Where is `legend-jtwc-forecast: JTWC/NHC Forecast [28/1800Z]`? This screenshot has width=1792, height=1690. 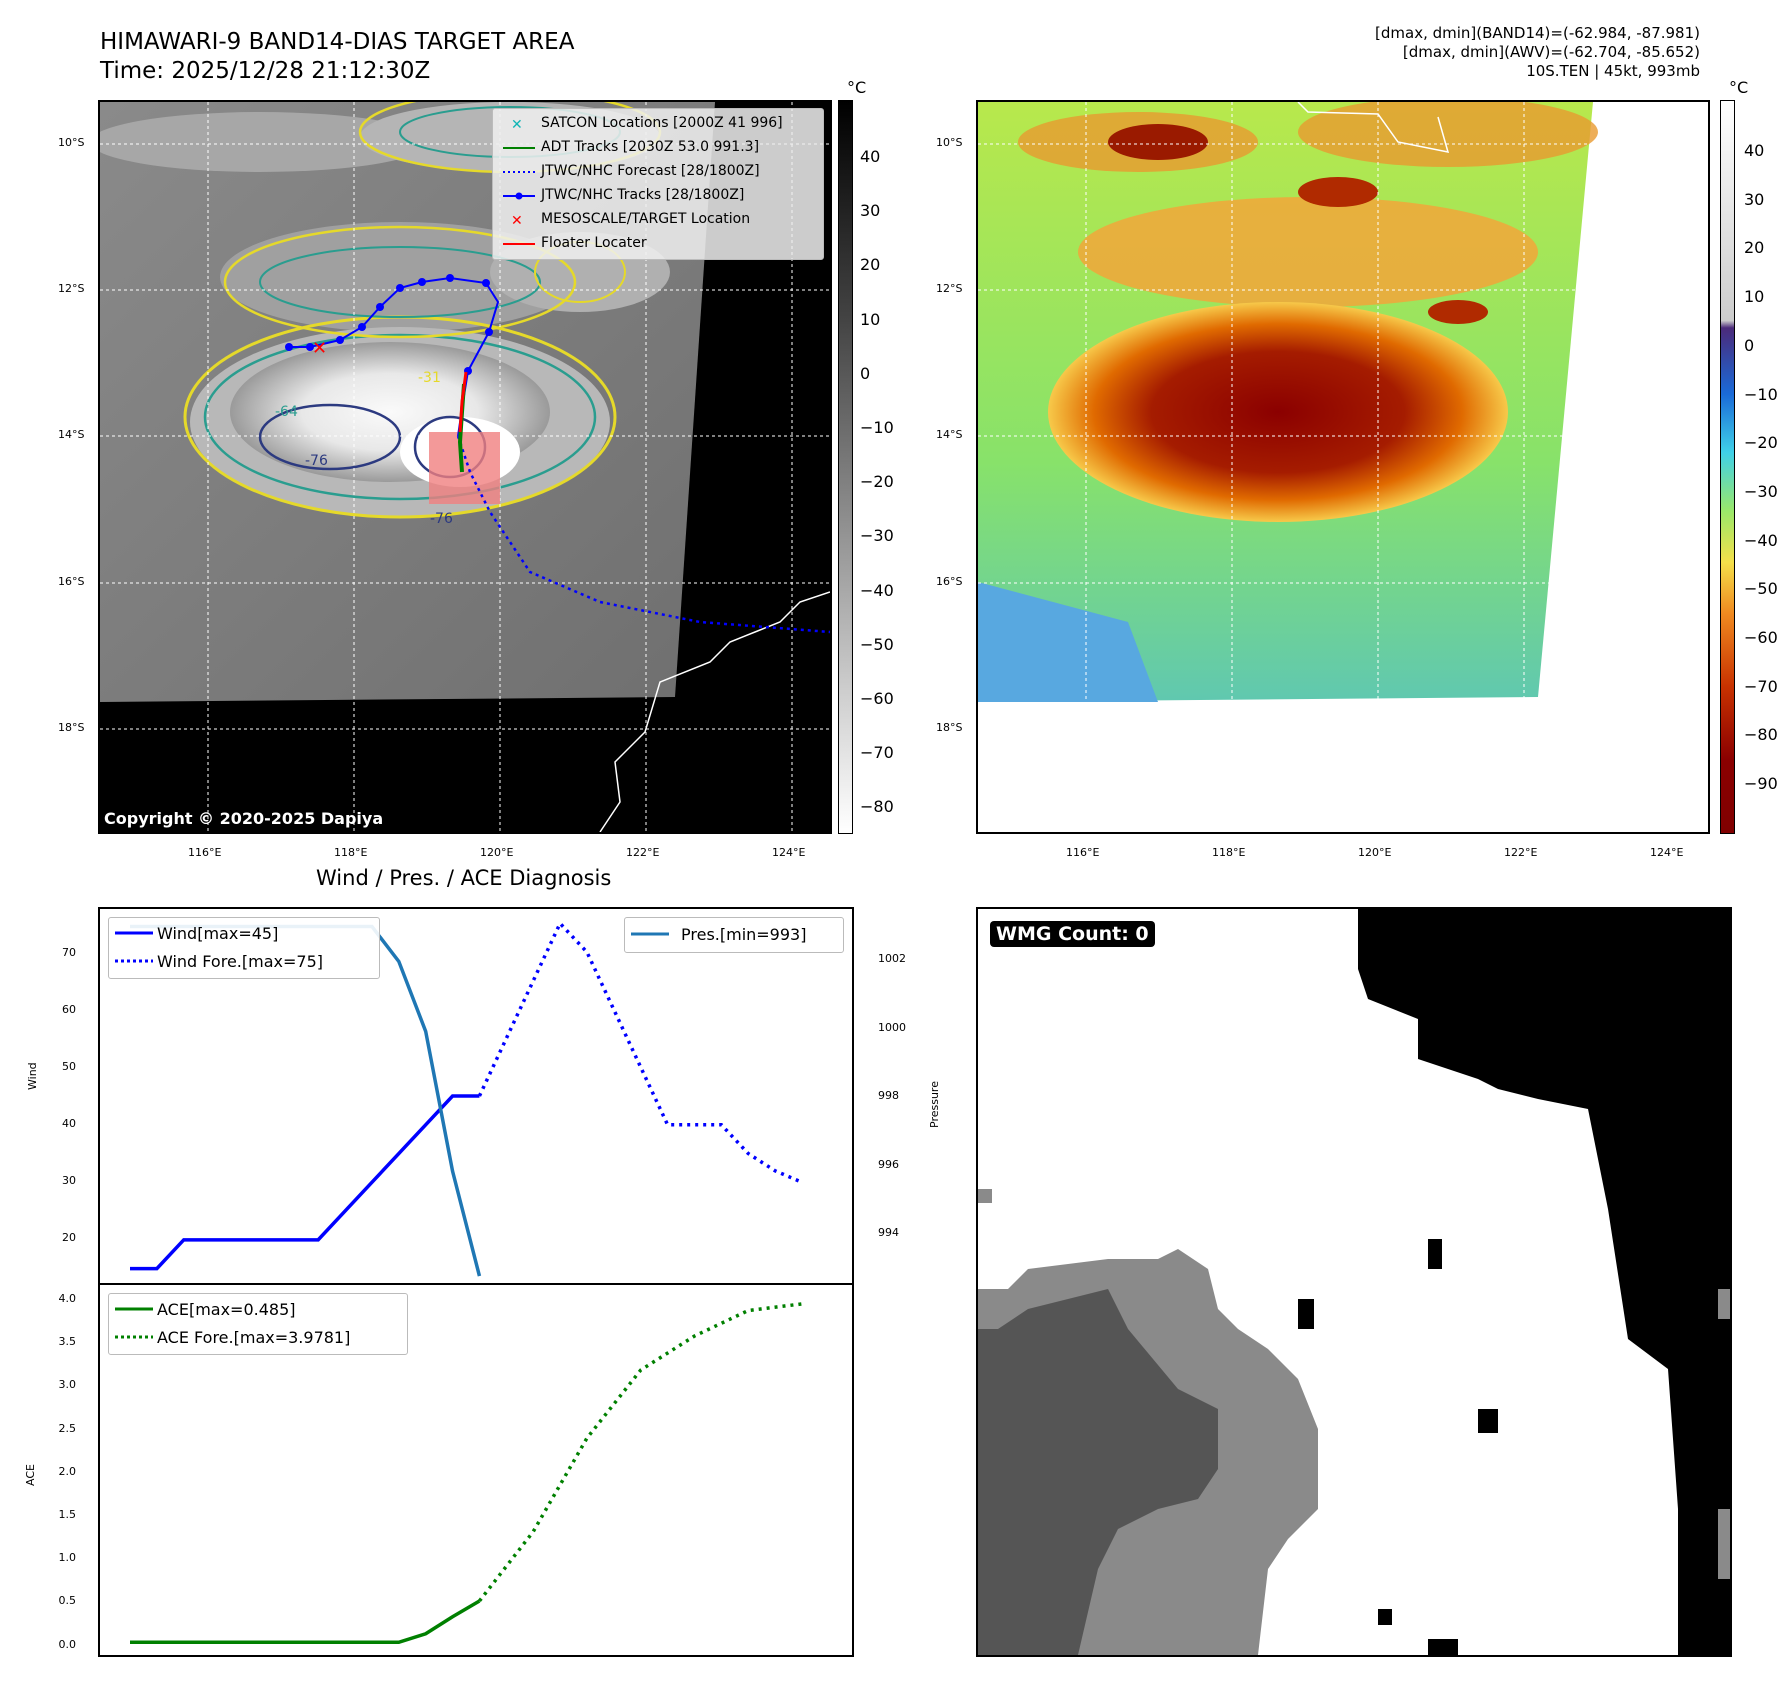 legend-jtwc-forecast: JTWC/NHC Forecast [28/1800Z] is located at coordinates (650, 171).